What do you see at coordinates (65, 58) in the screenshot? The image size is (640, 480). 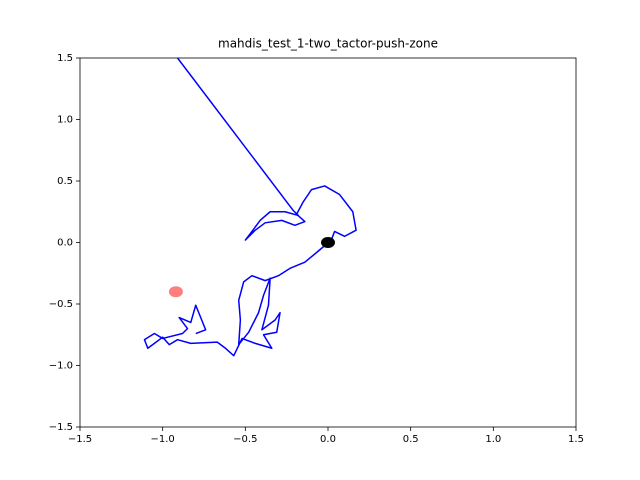 I see `y-tick-label: 1.5` at bounding box center [65, 58].